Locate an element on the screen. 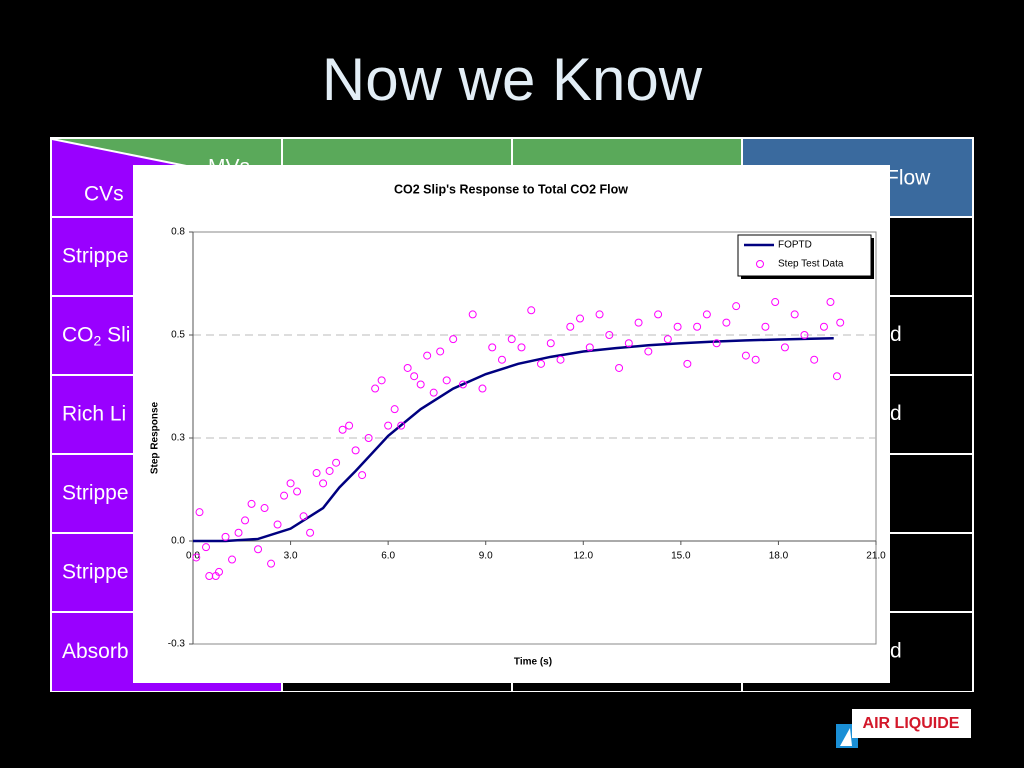 The image size is (1024, 768). x-tick-label: 6.0 is located at coordinates (388, 556).